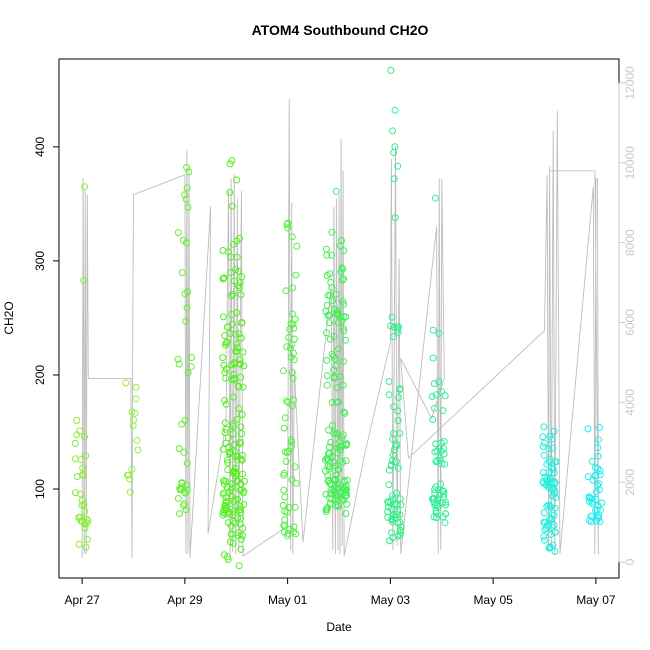 This screenshot has width=650, height=650. What do you see at coordinates (9, 317) in the screenshot?
I see `y-axis-label: CH2O` at bounding box center [9, 317].